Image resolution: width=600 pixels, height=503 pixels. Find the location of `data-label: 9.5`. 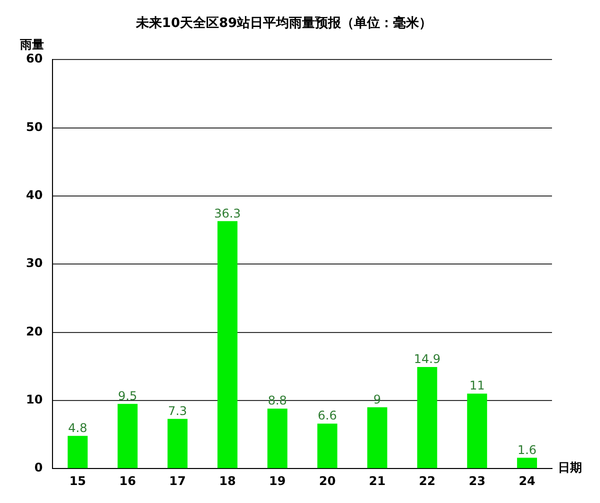

data-label: 9.5 is located at coordinates (128, 395).